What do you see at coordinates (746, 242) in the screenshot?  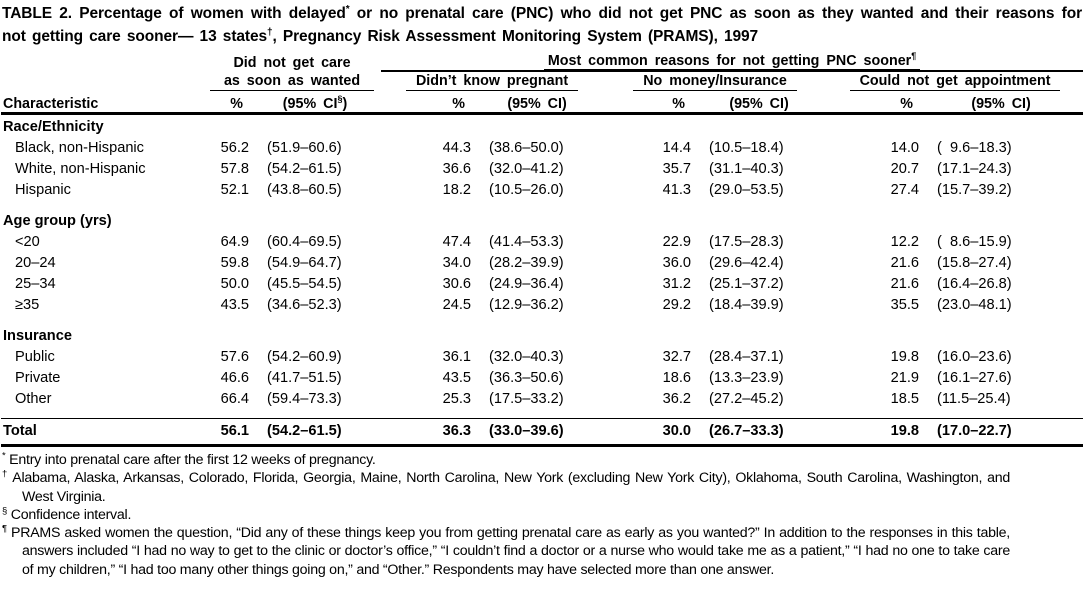 I see `ci-value: (17.5–28.3)` at bounding box center [746, 242].